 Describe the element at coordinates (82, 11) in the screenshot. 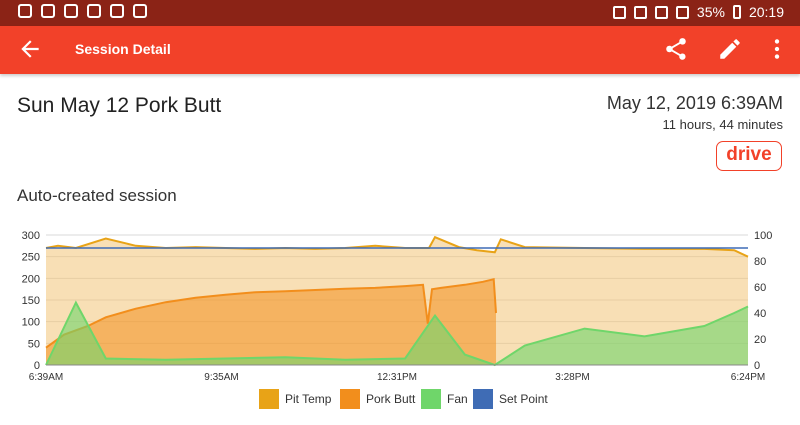

I see `notification-icons` at that location.